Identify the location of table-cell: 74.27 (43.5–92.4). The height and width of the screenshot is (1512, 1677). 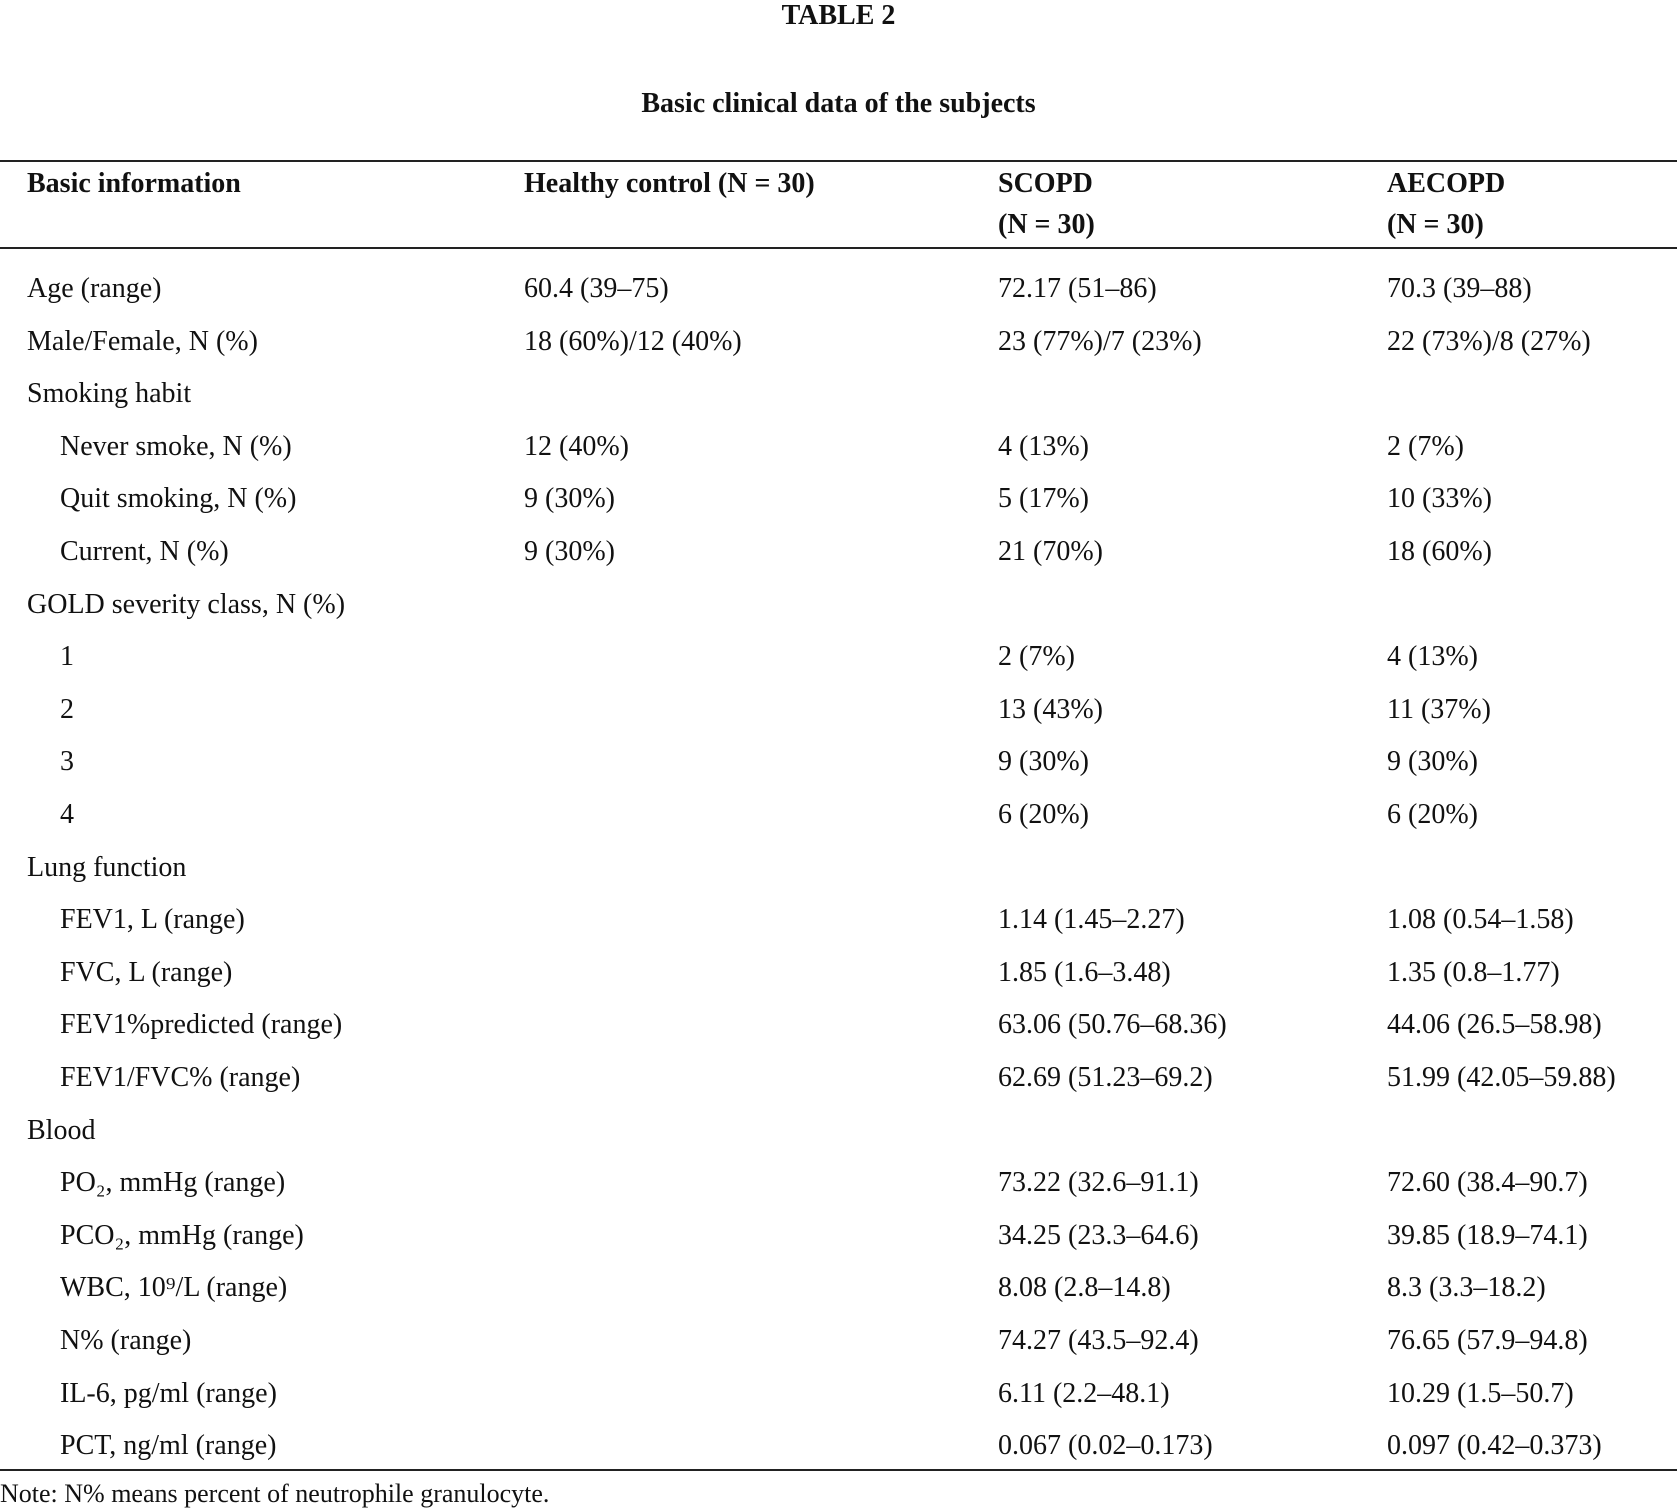
(1098, 1340).